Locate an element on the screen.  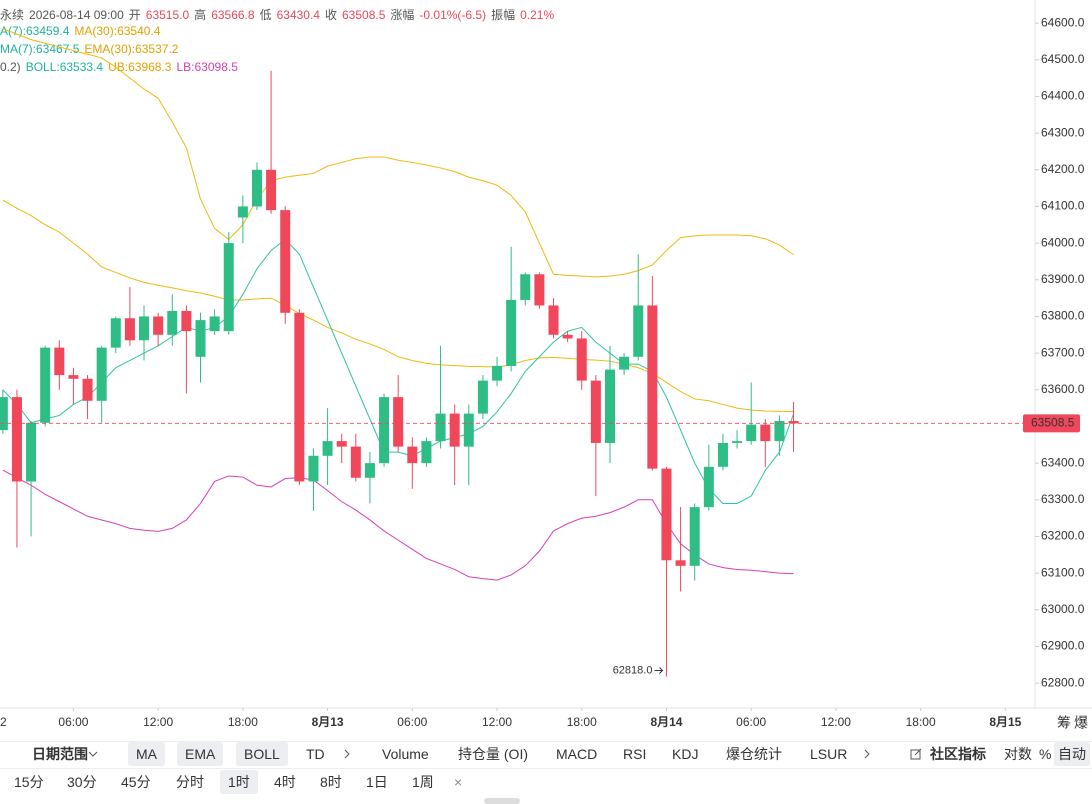
legend: BOLL:63533.4 is located at coordinates (64, 67).